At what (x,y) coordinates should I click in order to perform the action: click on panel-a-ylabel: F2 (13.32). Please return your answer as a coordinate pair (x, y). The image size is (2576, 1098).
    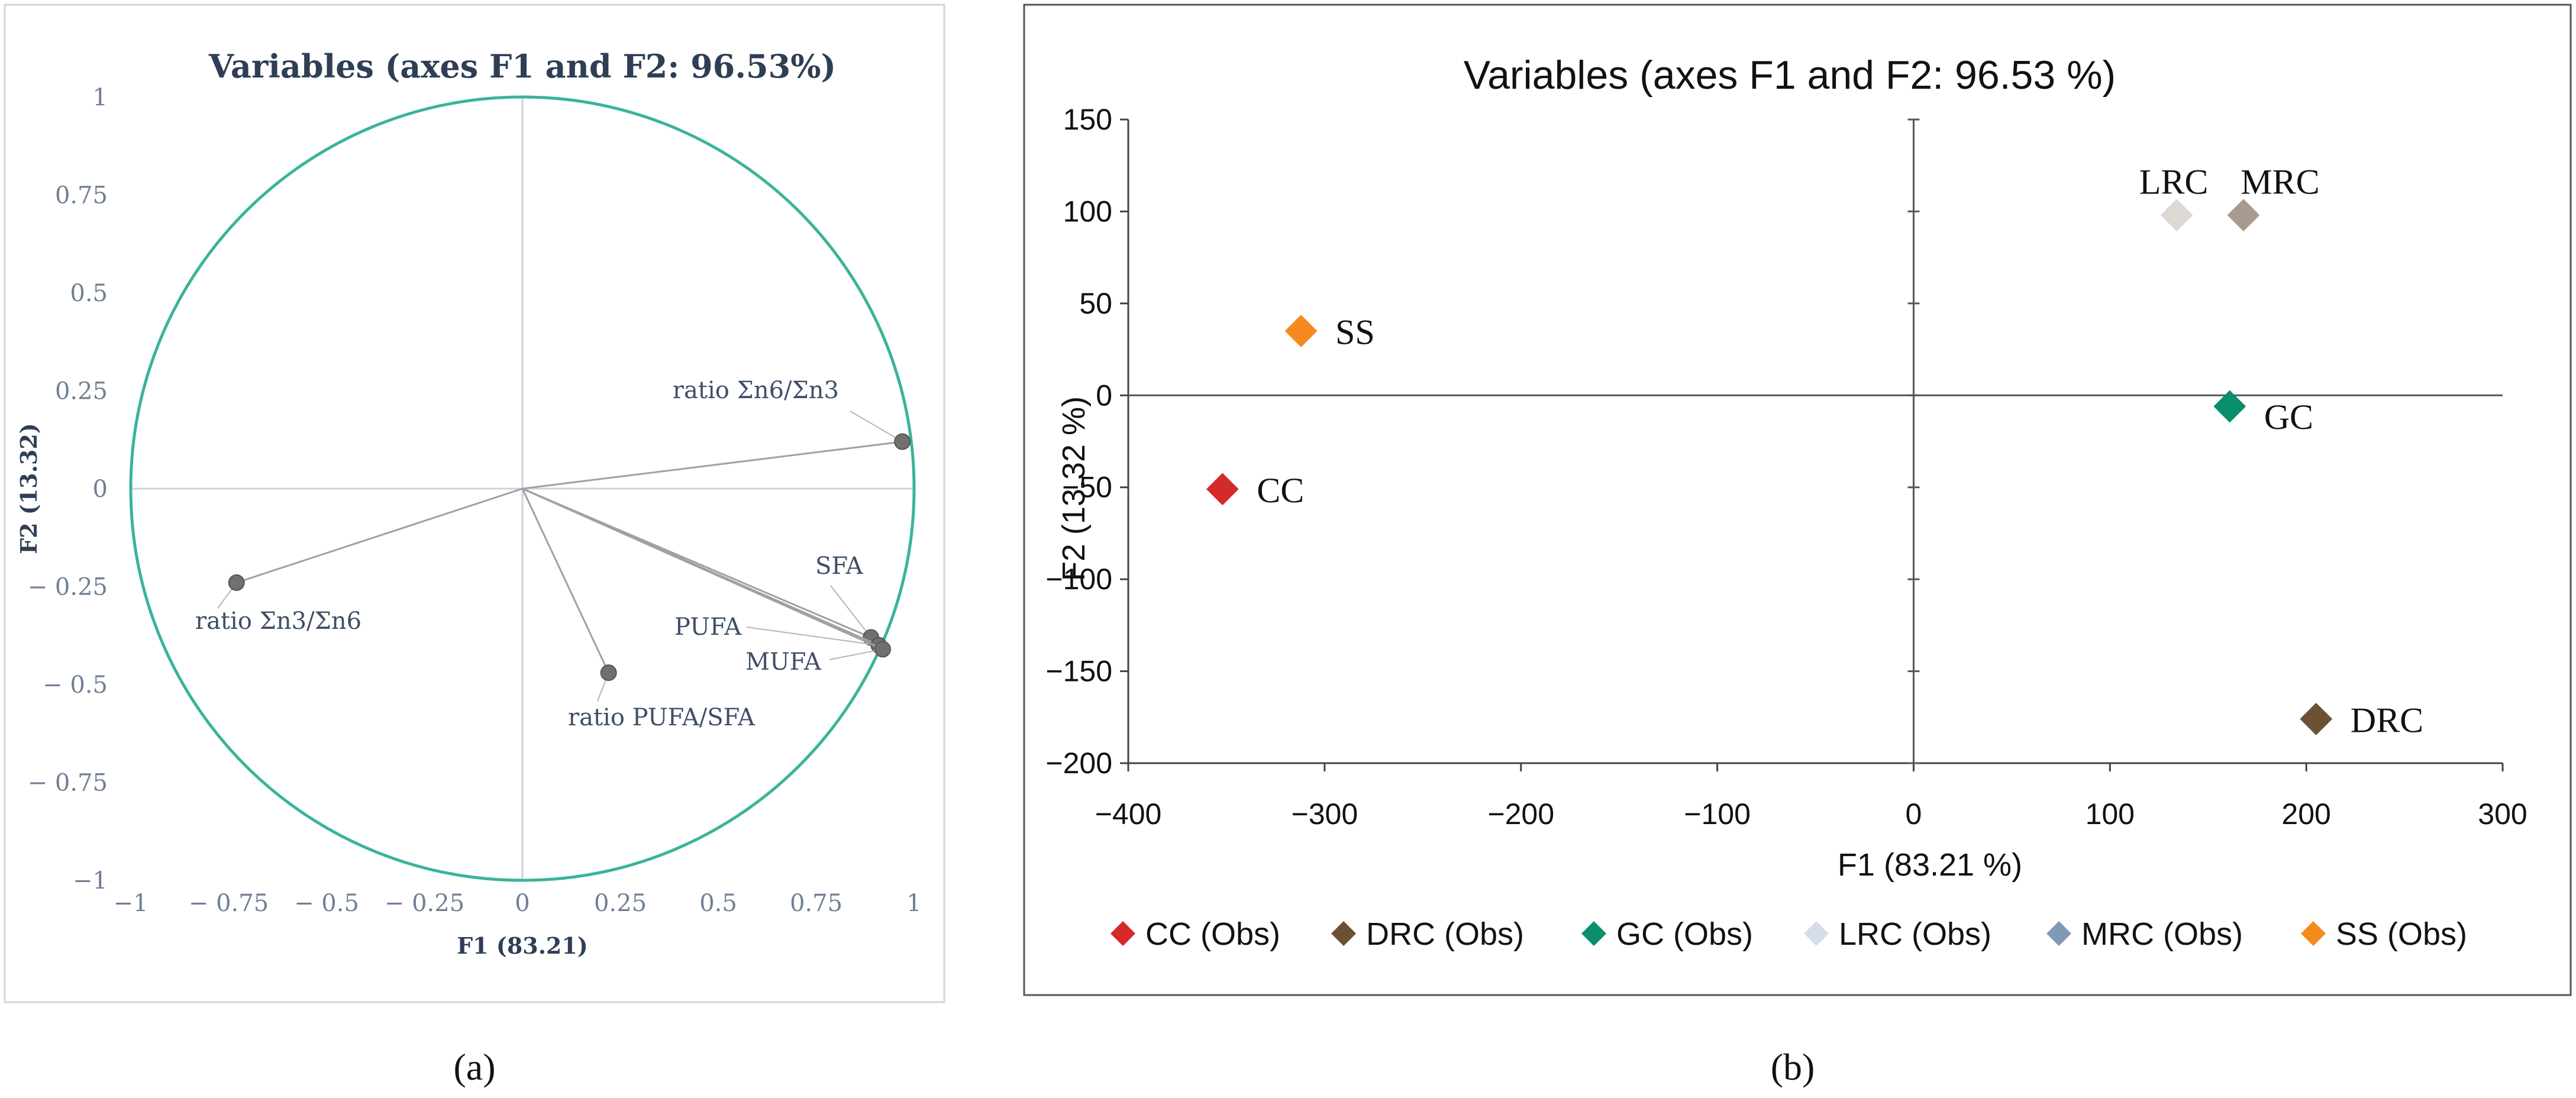
    Looking at the image, I should click on (28, 488).